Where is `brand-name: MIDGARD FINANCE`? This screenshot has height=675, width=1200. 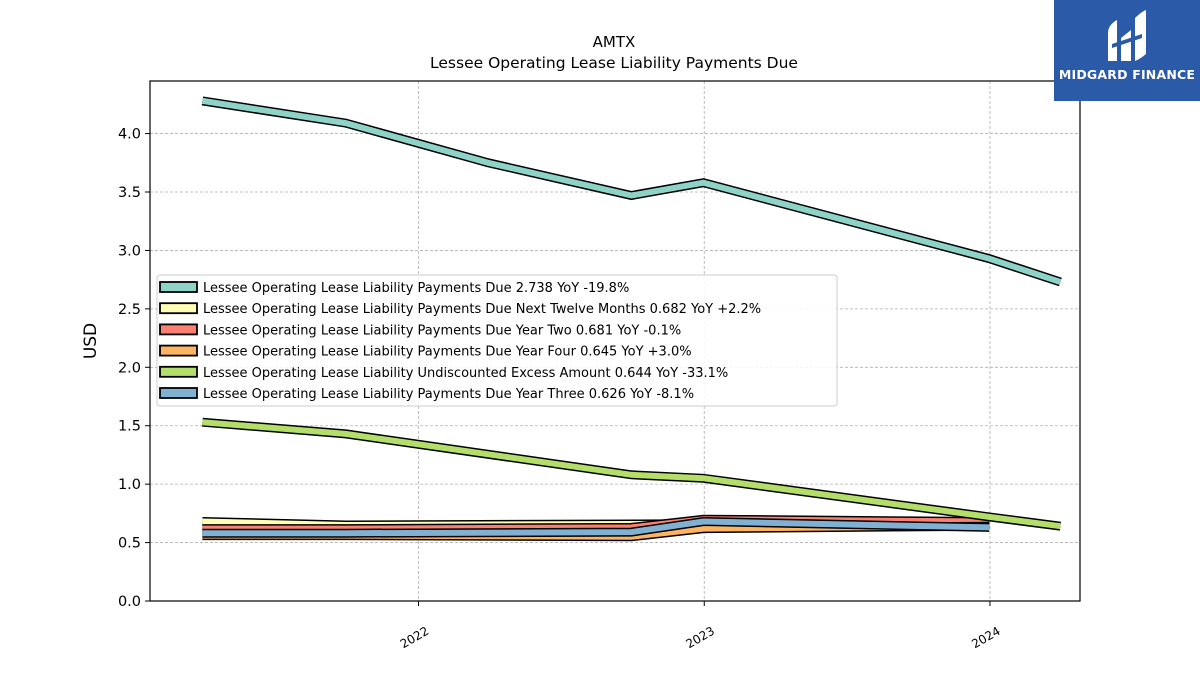 brand-name: MIDGARD FINANCE is located at coordinates (1127, 74).